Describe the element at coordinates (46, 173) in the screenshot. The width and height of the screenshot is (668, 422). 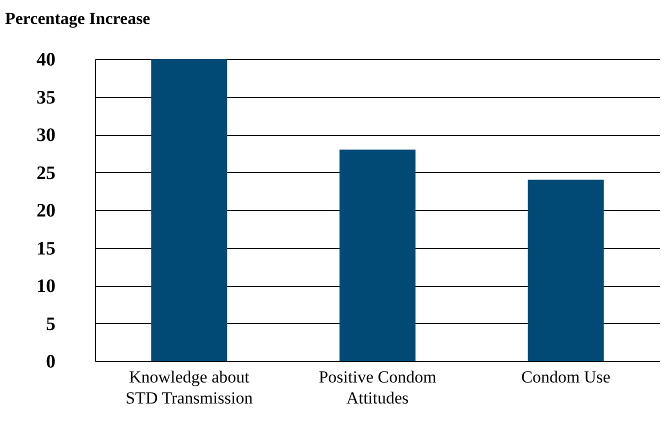
I see `y-tick-label: 25` at that location.